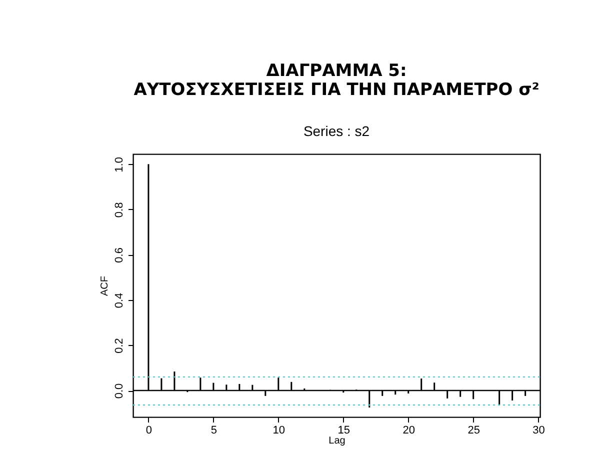  Describe the element at coordinates (336, 131) in the screenshot. I see `chart-subtitle: Series : s2` at that location.